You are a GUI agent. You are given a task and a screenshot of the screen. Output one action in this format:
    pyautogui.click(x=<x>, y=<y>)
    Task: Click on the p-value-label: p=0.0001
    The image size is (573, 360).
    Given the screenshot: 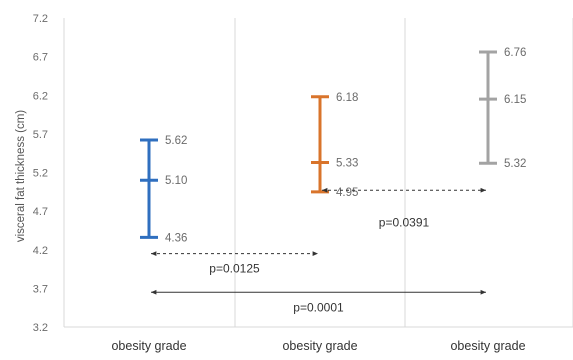 What is the action you would take?
    pyautogui.click(x=318, y=308)
    